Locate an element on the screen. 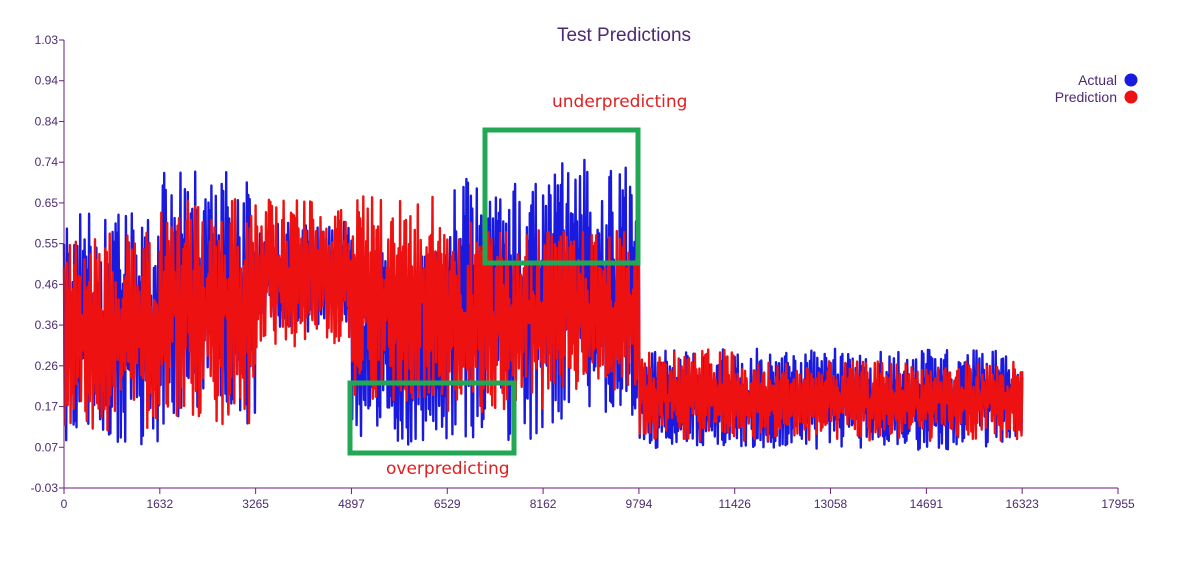 This screenshot has height=561, width=1196. x-tick-label: 11426 is located at coordinates (734, 504).